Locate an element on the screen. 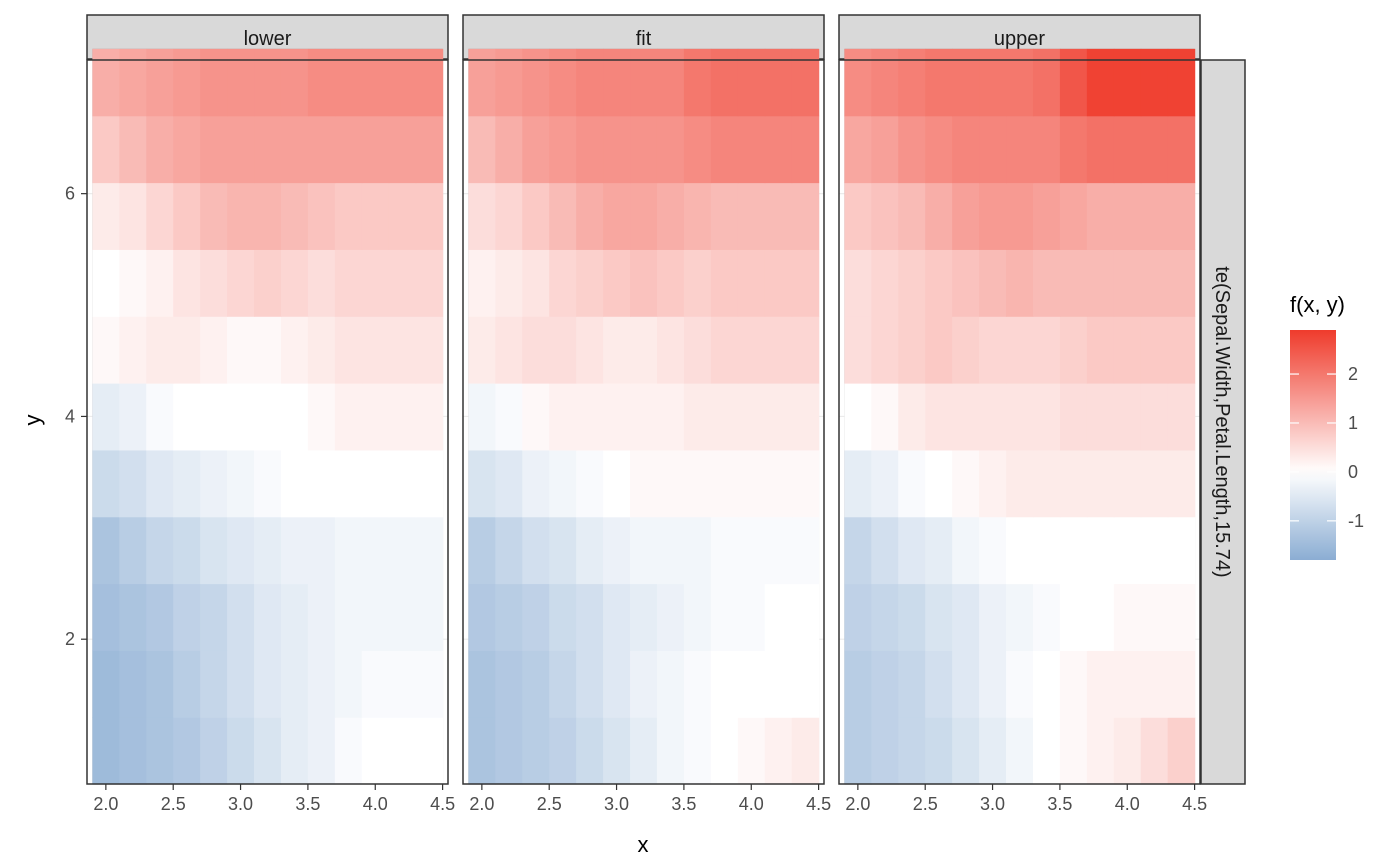  row-strip-label: te(Sepal.Width,Petal.Length,15.74) is located at coordinates (1222, 421).